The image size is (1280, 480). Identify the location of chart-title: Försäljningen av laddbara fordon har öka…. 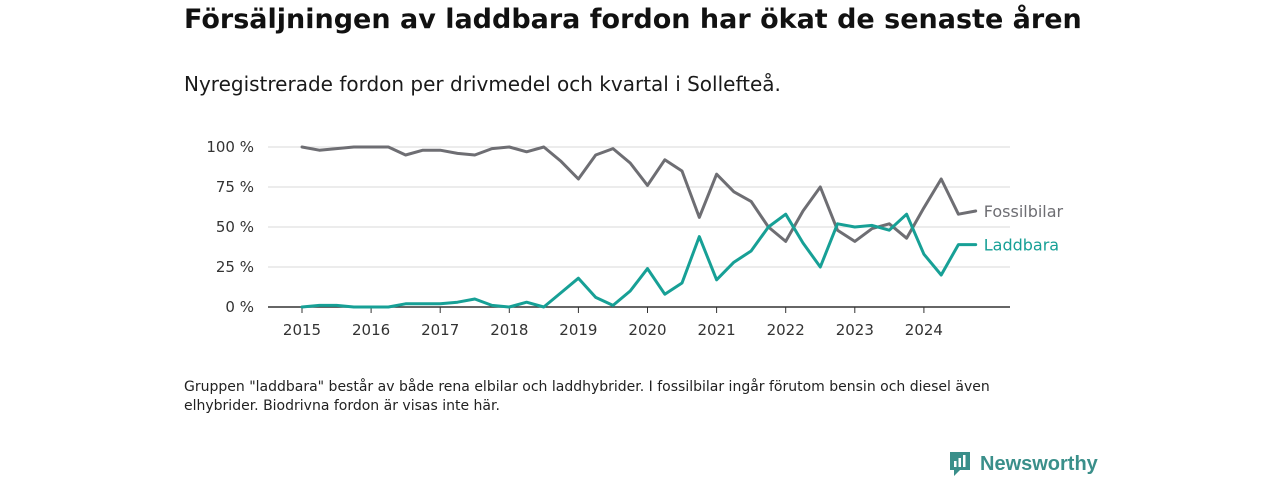
(633, 19).